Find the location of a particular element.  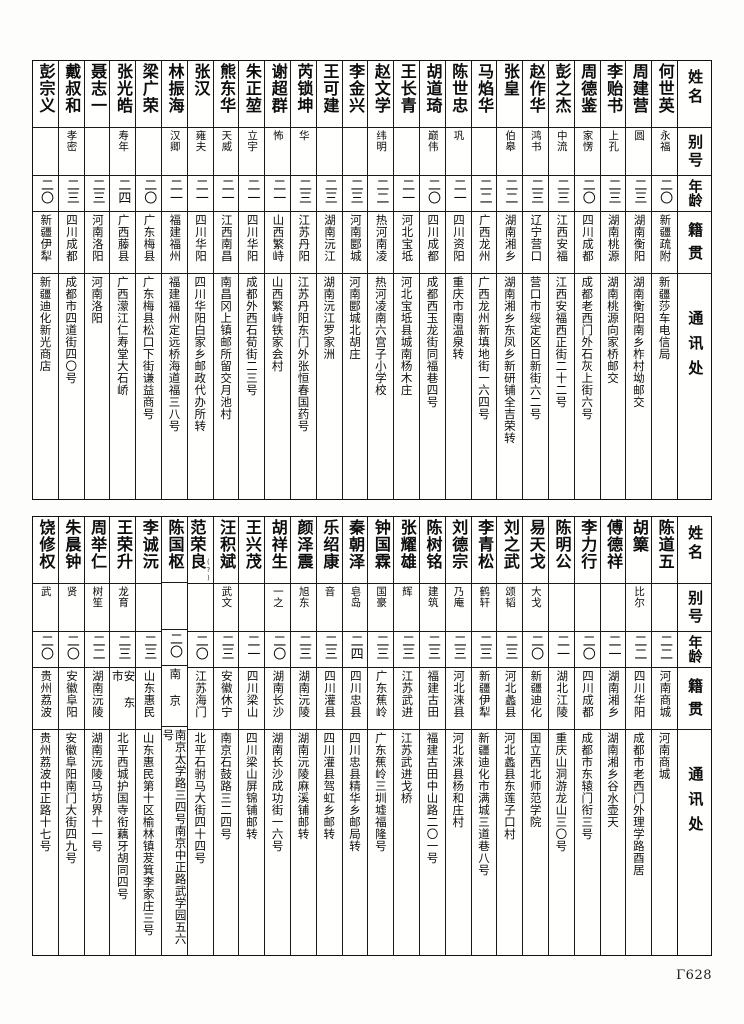

person-address-cell: 湖南沅陵麻溪铺邮转 is located at coordinates (303, 842).